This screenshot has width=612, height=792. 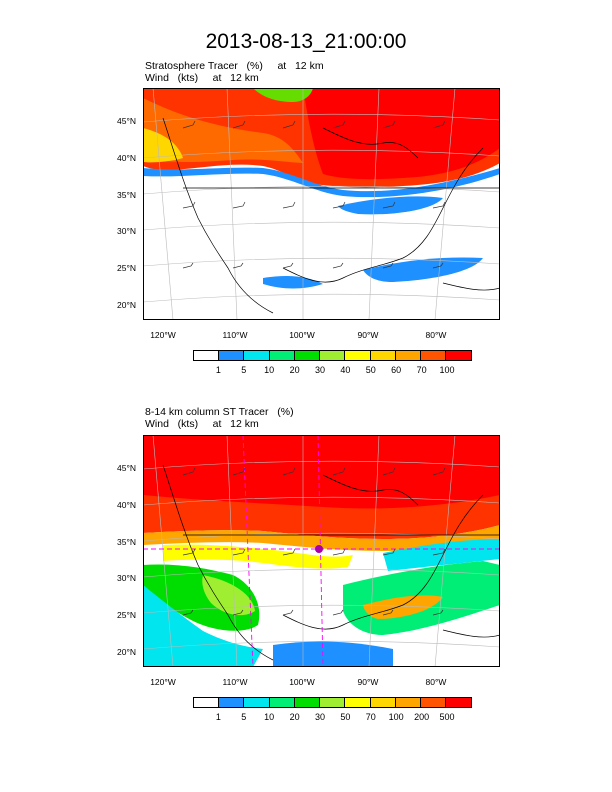 I want to click on column-tracer-cyan-east, so click(x=441, y=555).